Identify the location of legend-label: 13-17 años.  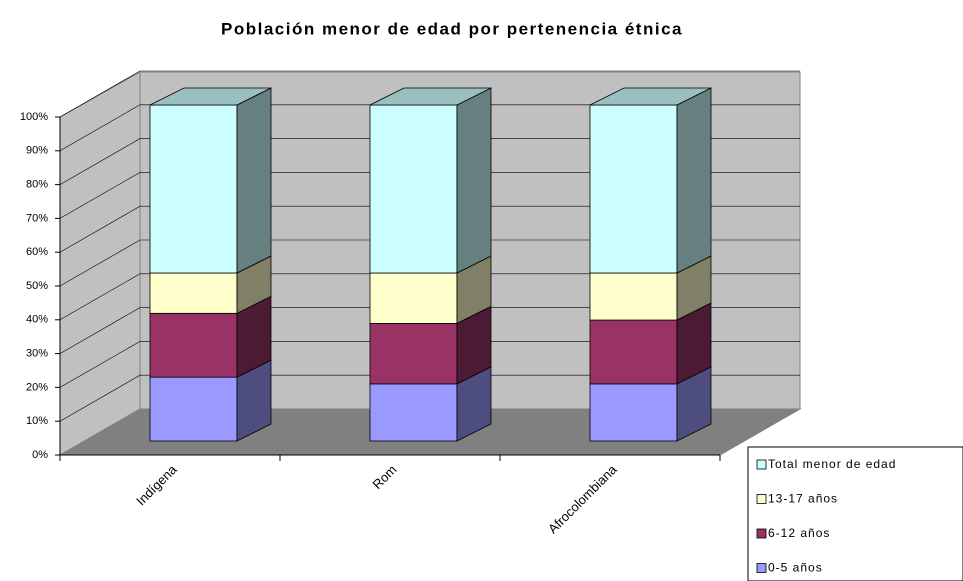
(803, 499).